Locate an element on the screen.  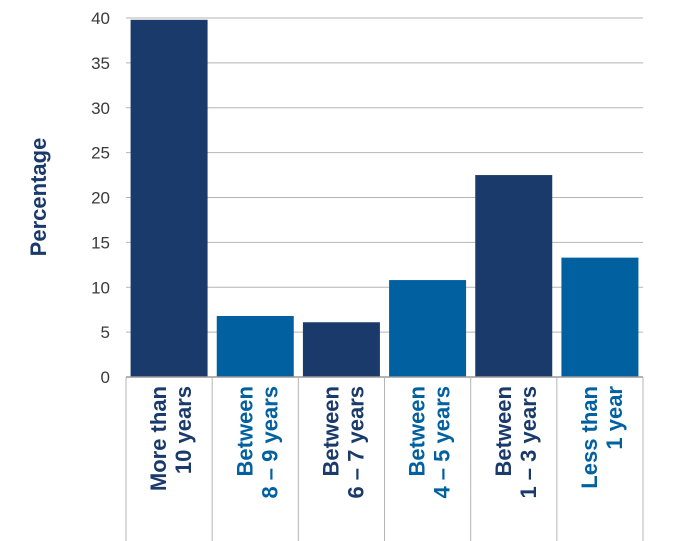
x-category-label-line: Less than is located at coordinates (589, 437).